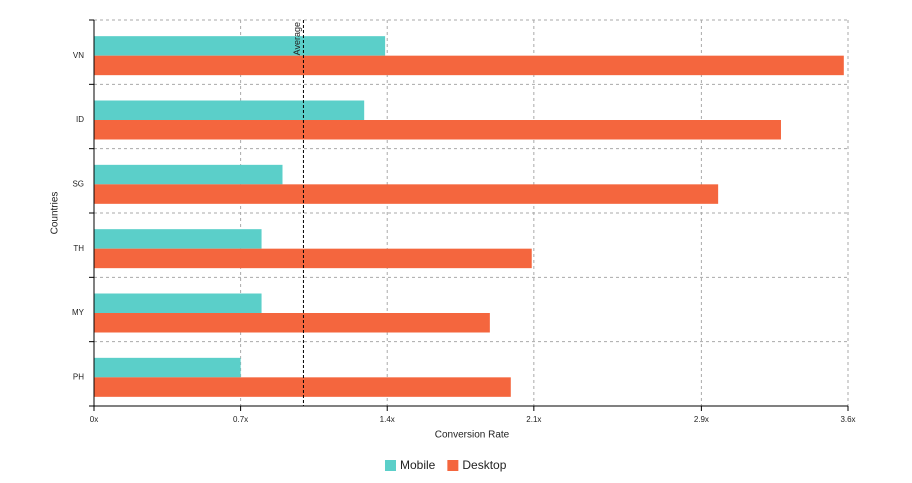  I want to click on y-tick-label: ID, so click(80, 119).